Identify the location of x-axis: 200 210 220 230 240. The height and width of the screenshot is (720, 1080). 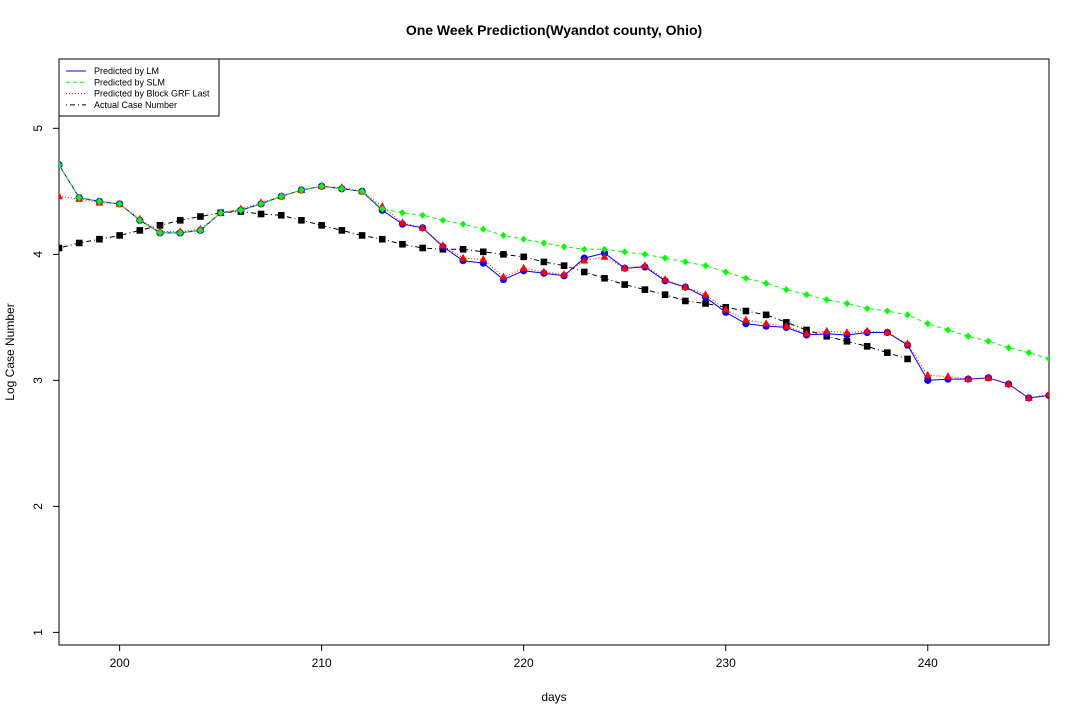
(524, 657).